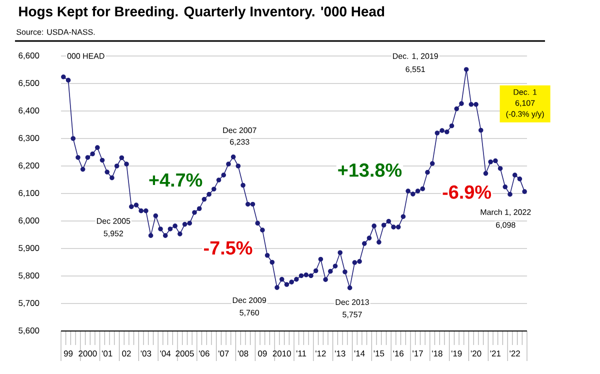 The width and height of the screenshot is (600, 374). What do you see at coordinates (204, 353) in the screenshot?
I see `x-tick-label: '06` at bounding box center [204, 353].